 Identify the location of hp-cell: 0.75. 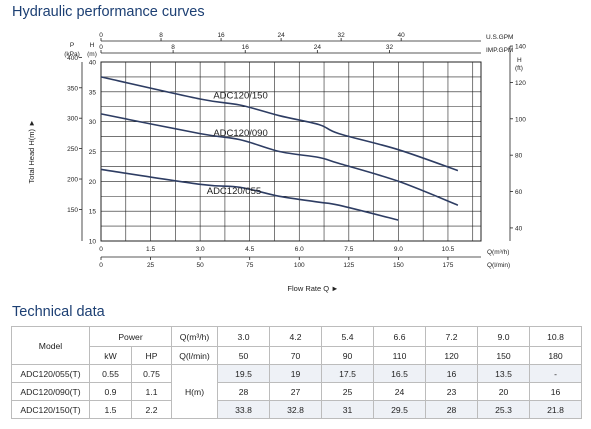
(151, 373).